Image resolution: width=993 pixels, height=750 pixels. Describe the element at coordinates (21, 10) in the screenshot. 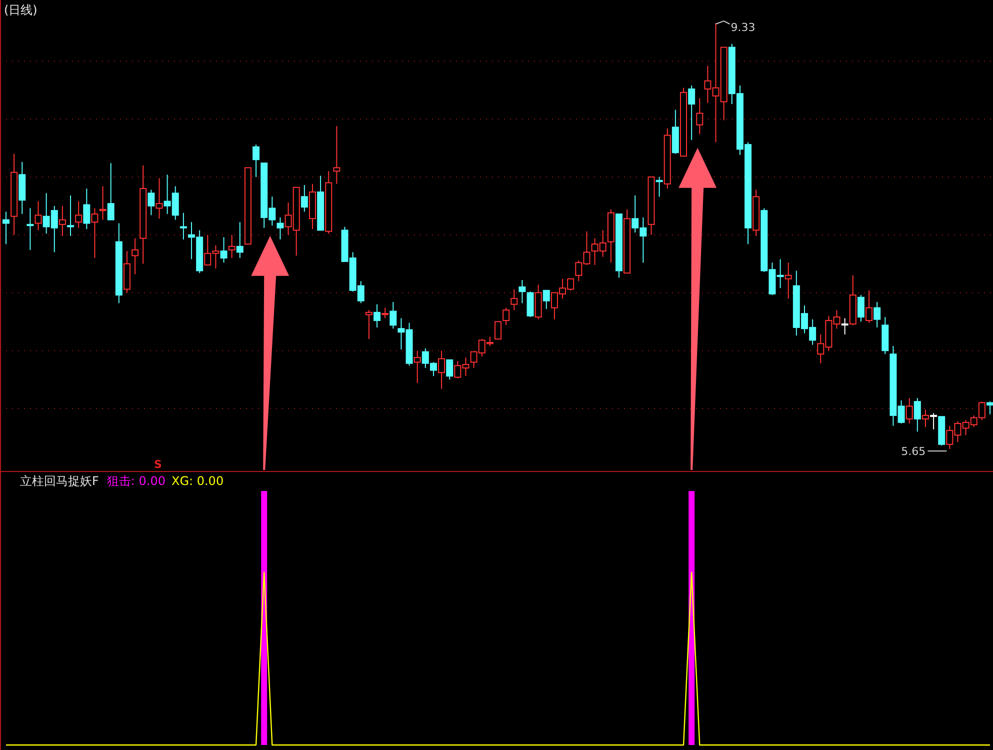

I see `chart-title: (日线)` at that location.